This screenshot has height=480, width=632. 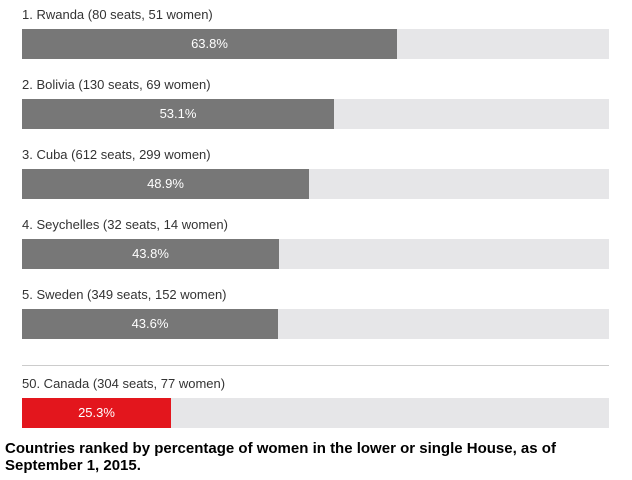 I want to click on bar-value-label: 53.1%, so click(x=178, y=113).